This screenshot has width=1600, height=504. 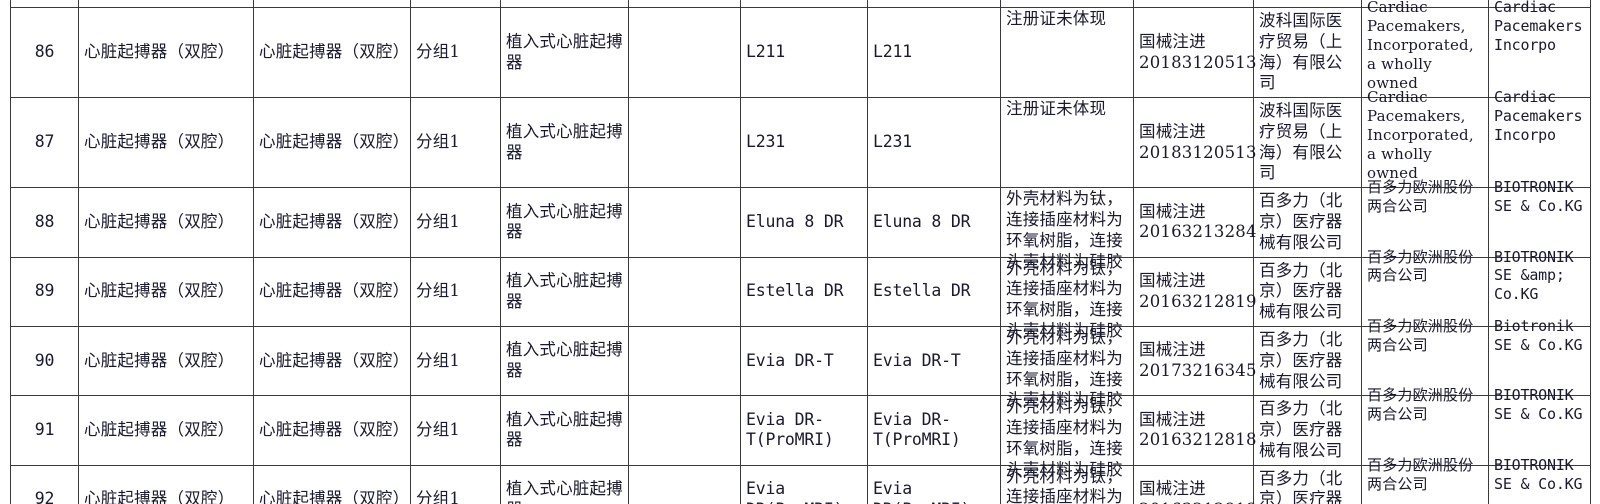 I want to click on cell-seq: 88, so click(x=44, y=222).